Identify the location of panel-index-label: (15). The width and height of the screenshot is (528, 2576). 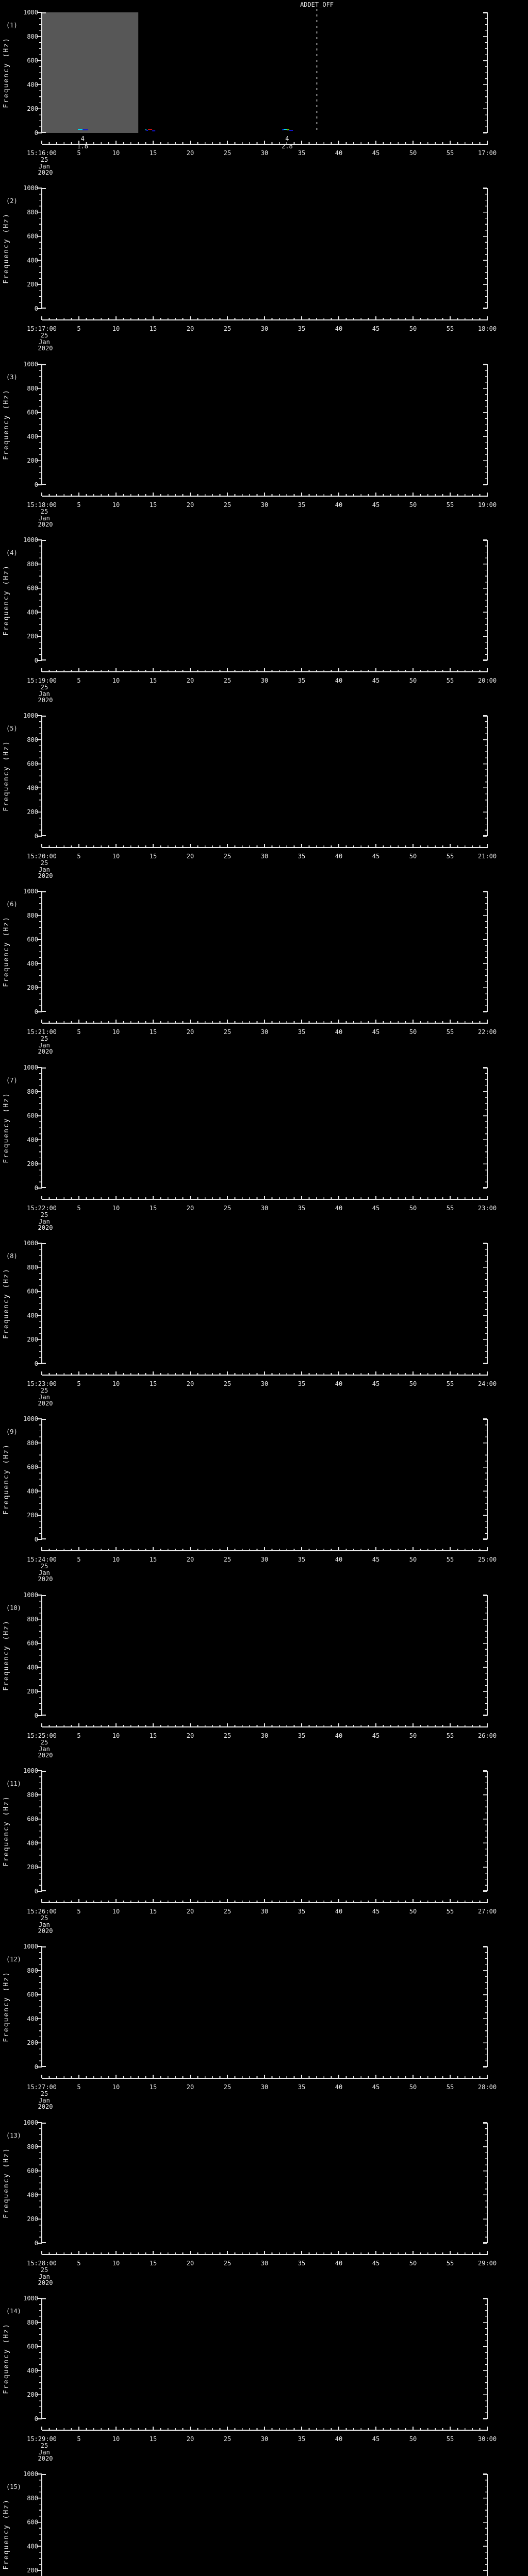
(13, 2486).